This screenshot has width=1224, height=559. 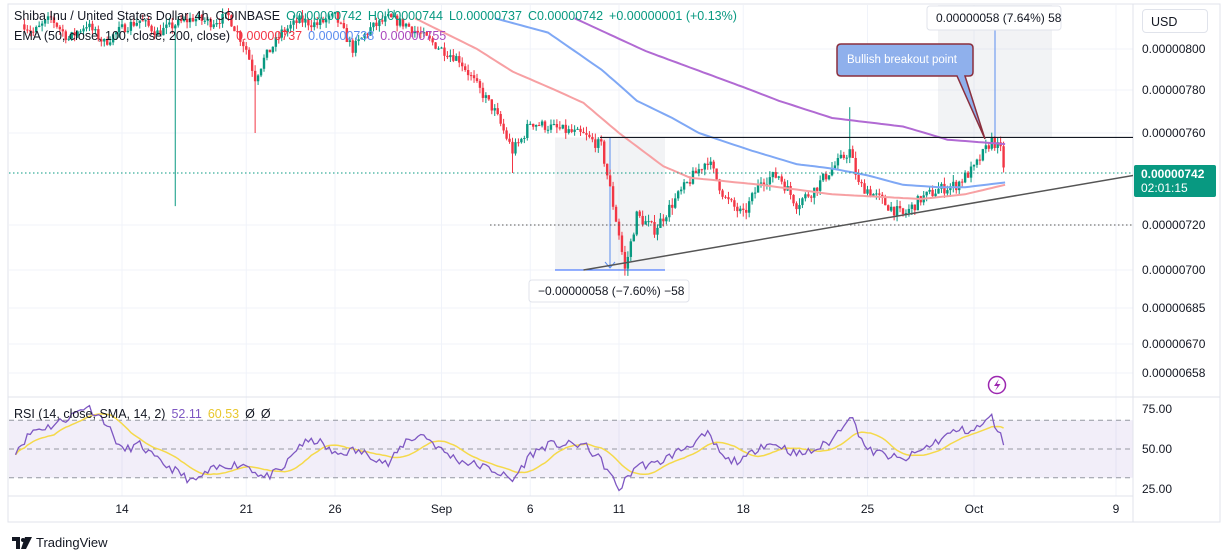 I want to click on time-tick-label: 25, so click(x=868, y=509).